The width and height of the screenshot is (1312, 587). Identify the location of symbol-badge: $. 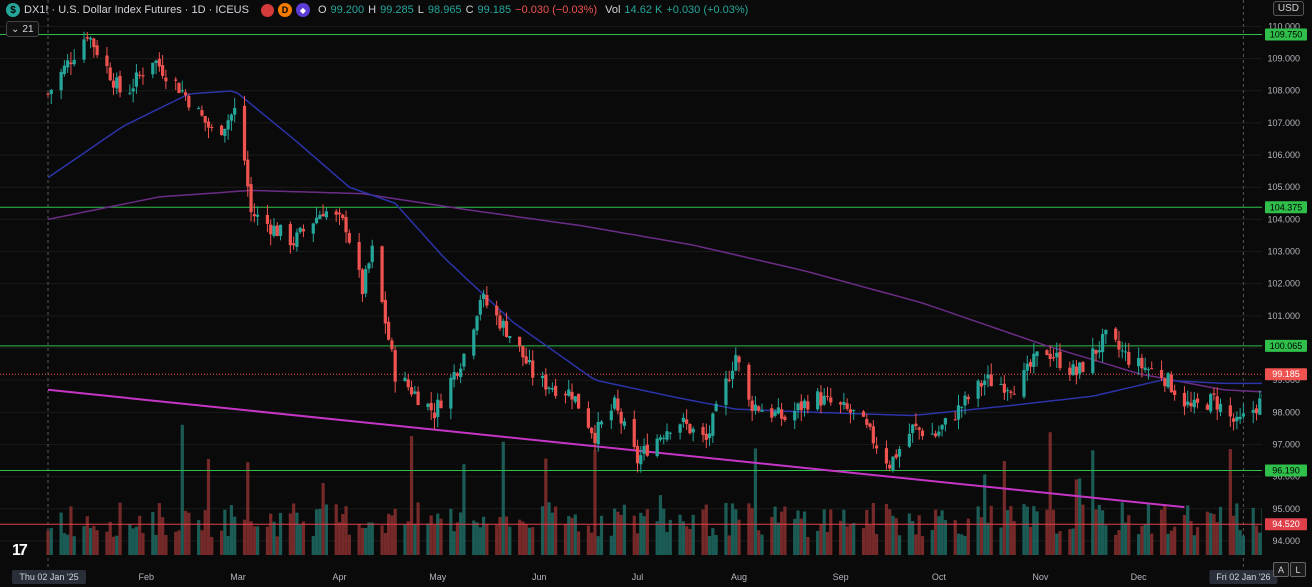
(13, 10).